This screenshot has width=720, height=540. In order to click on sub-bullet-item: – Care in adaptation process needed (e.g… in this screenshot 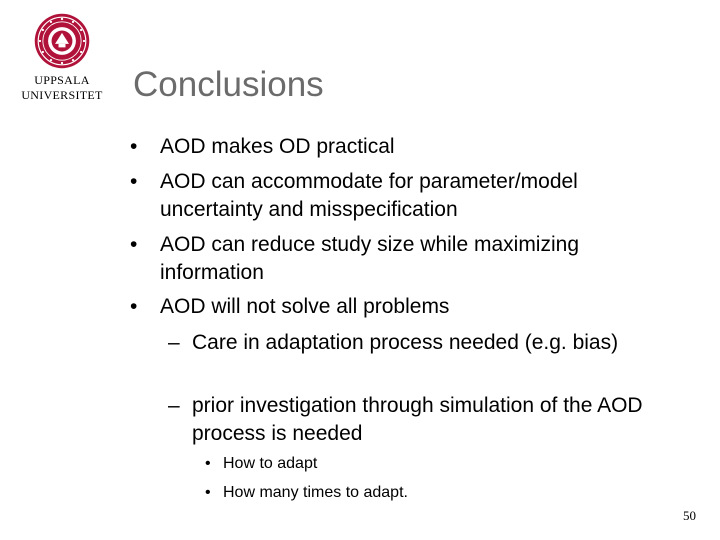, I will do `click(415, 343)`.